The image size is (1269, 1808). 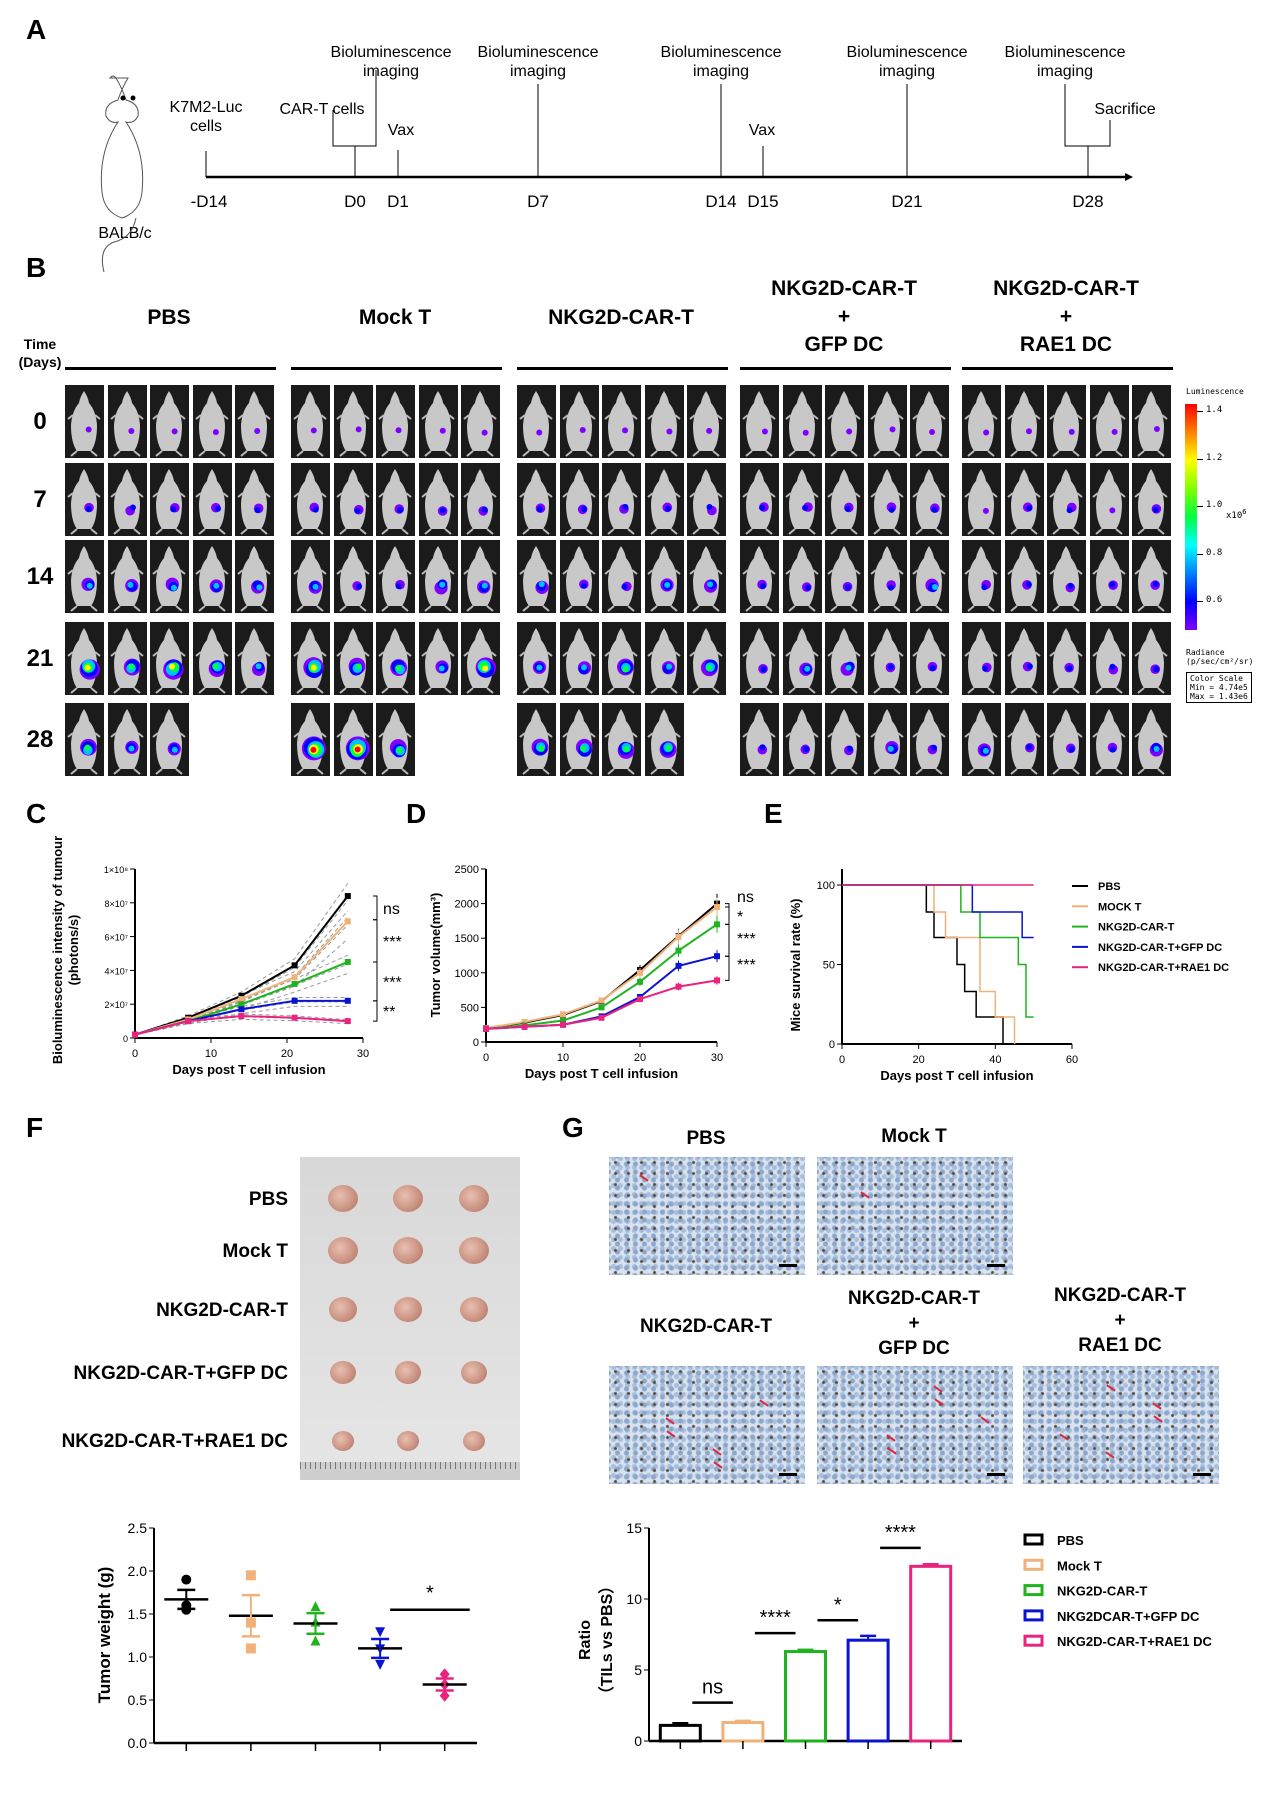 What do you see at coordinates (1214, 505) in the screenshot?
I see `colorbar-tick-label: 1.0` at bounding box center [1214, 505].